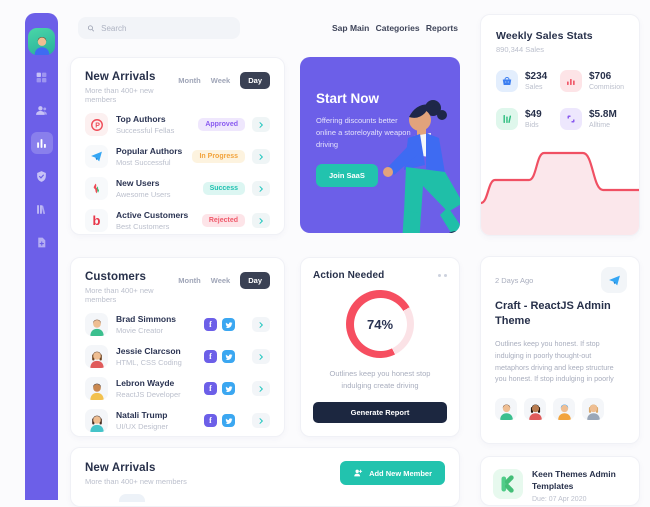 This screenshot has width=650, height=507. What do you see at coordinates (221, 124) in the screenshot?
I see `status-badge: Approved` at bounding box center [221, 124].